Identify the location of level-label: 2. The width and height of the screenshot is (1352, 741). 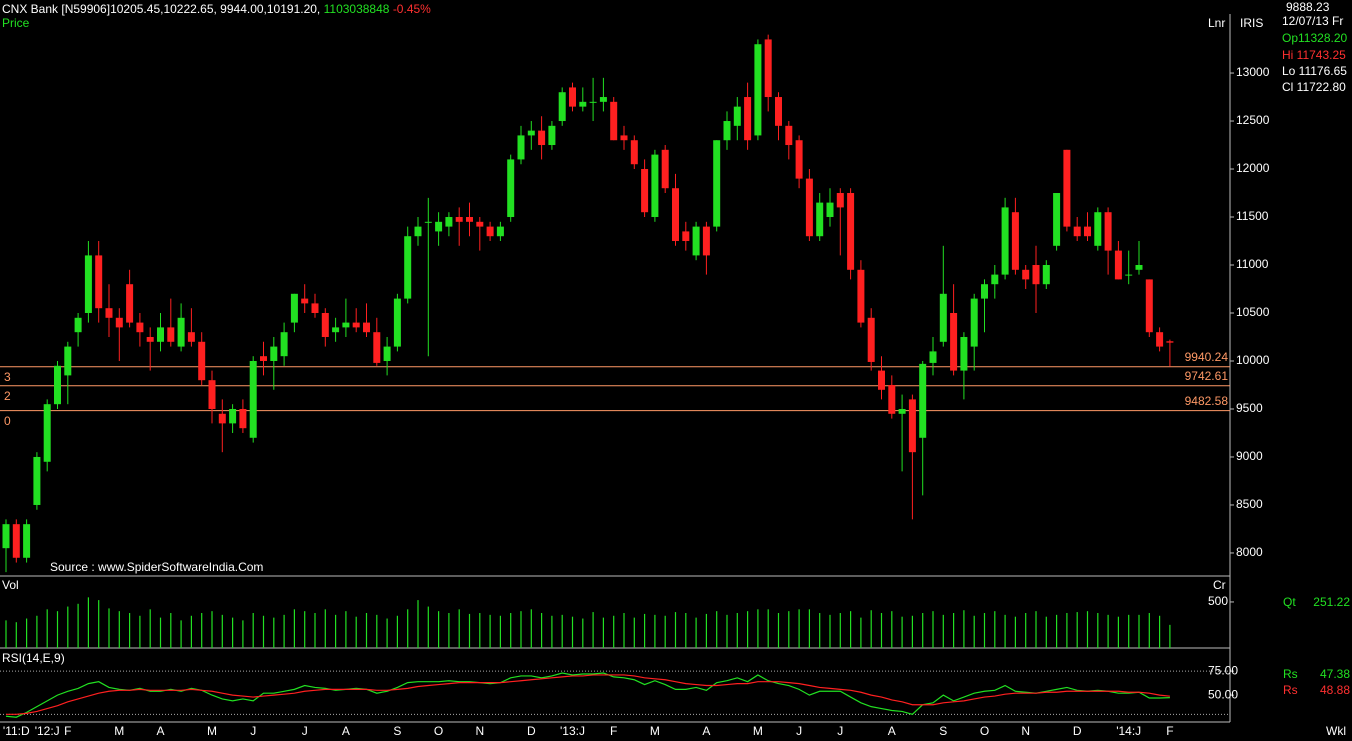
(7, 396).